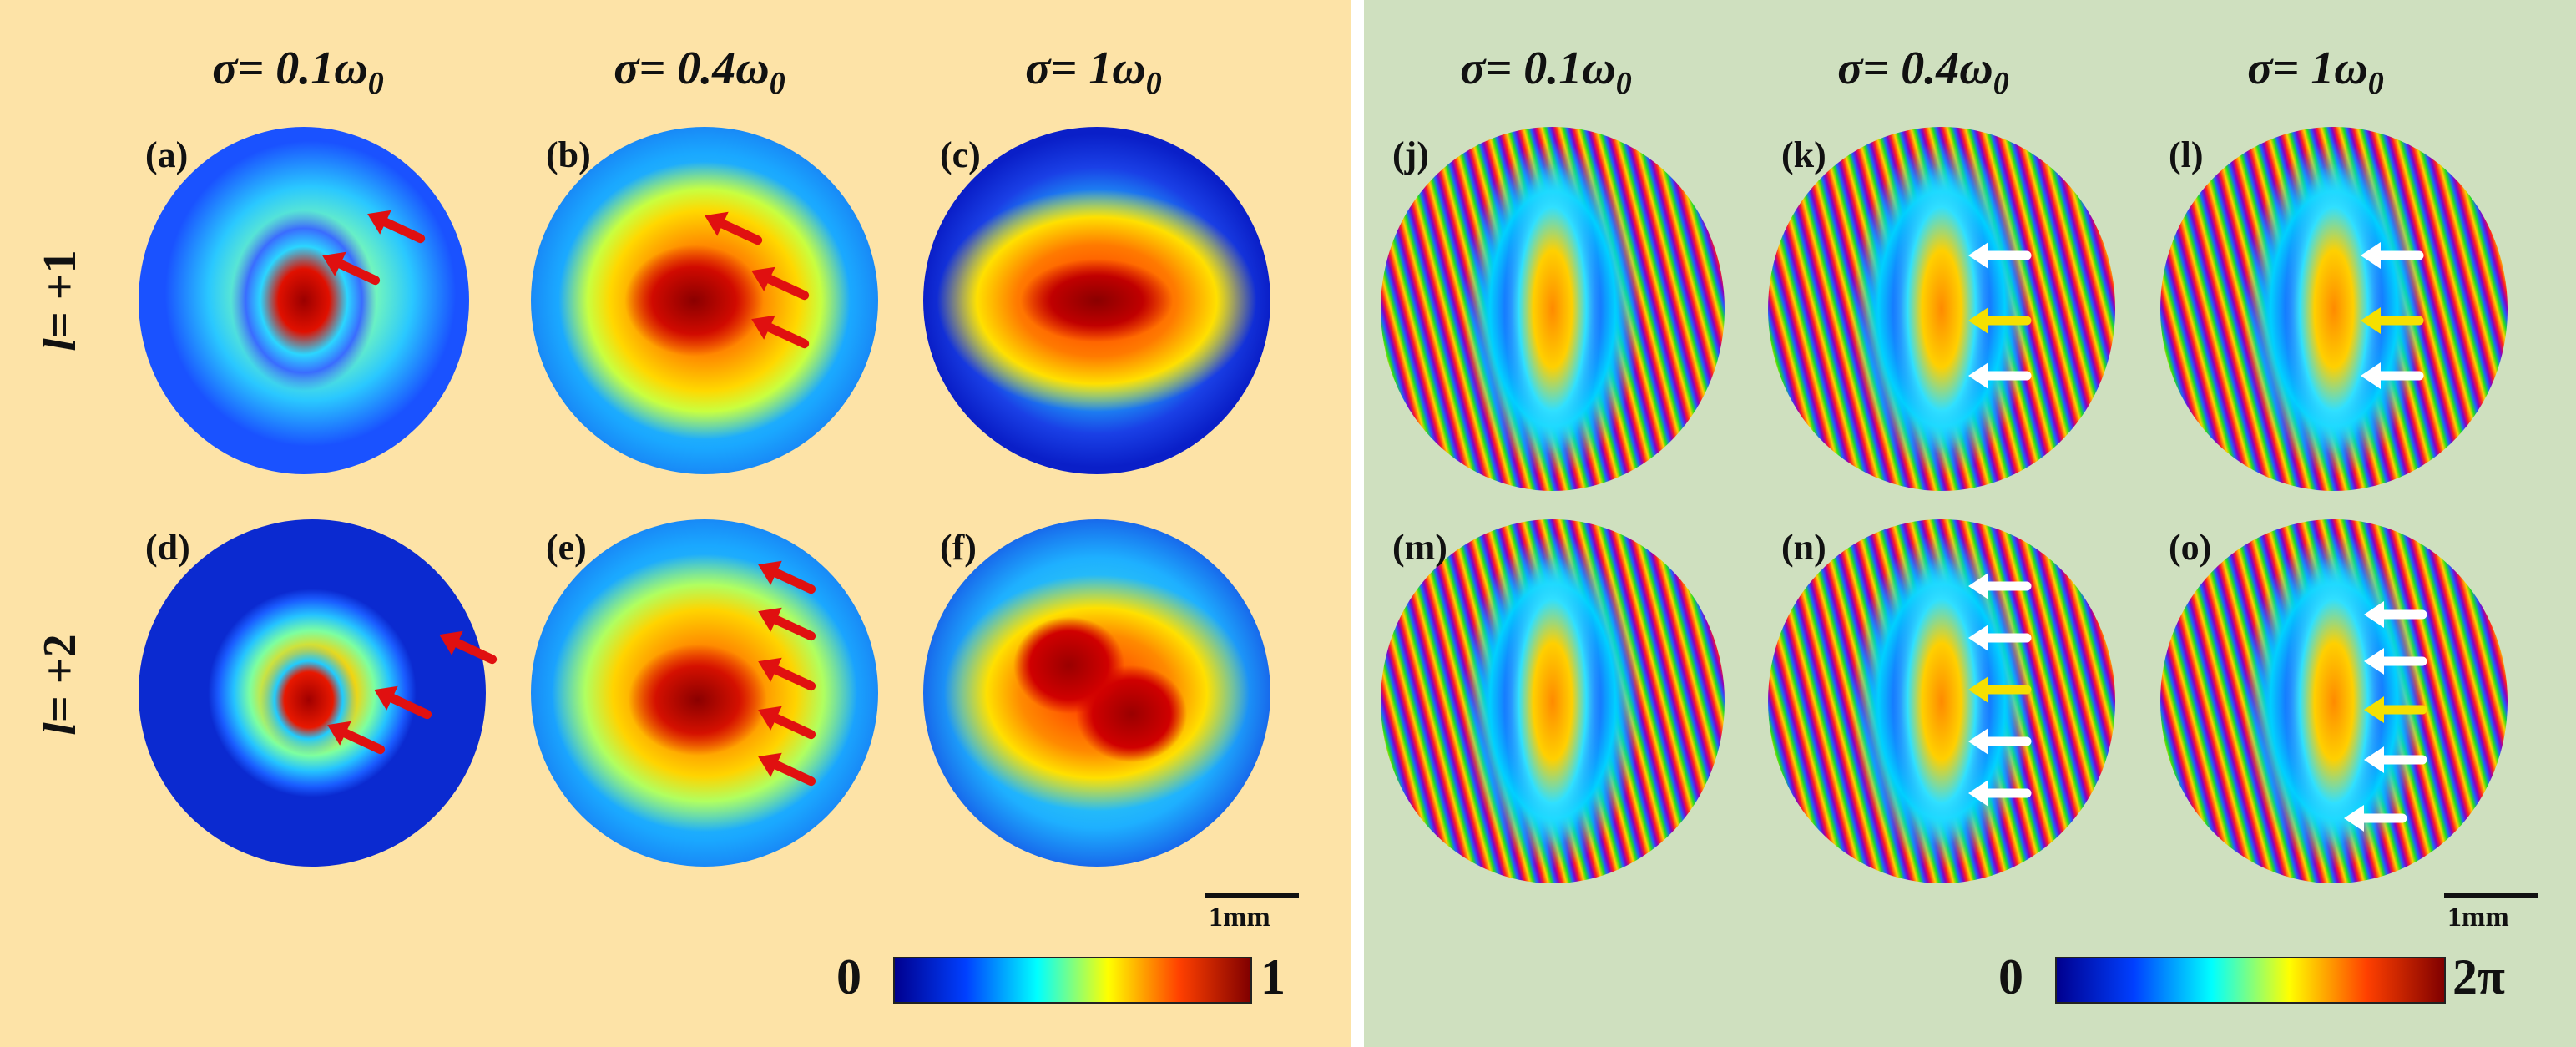 The image size is (2576, 1047). I want to click on phase-map-j, so click(1553, 309).